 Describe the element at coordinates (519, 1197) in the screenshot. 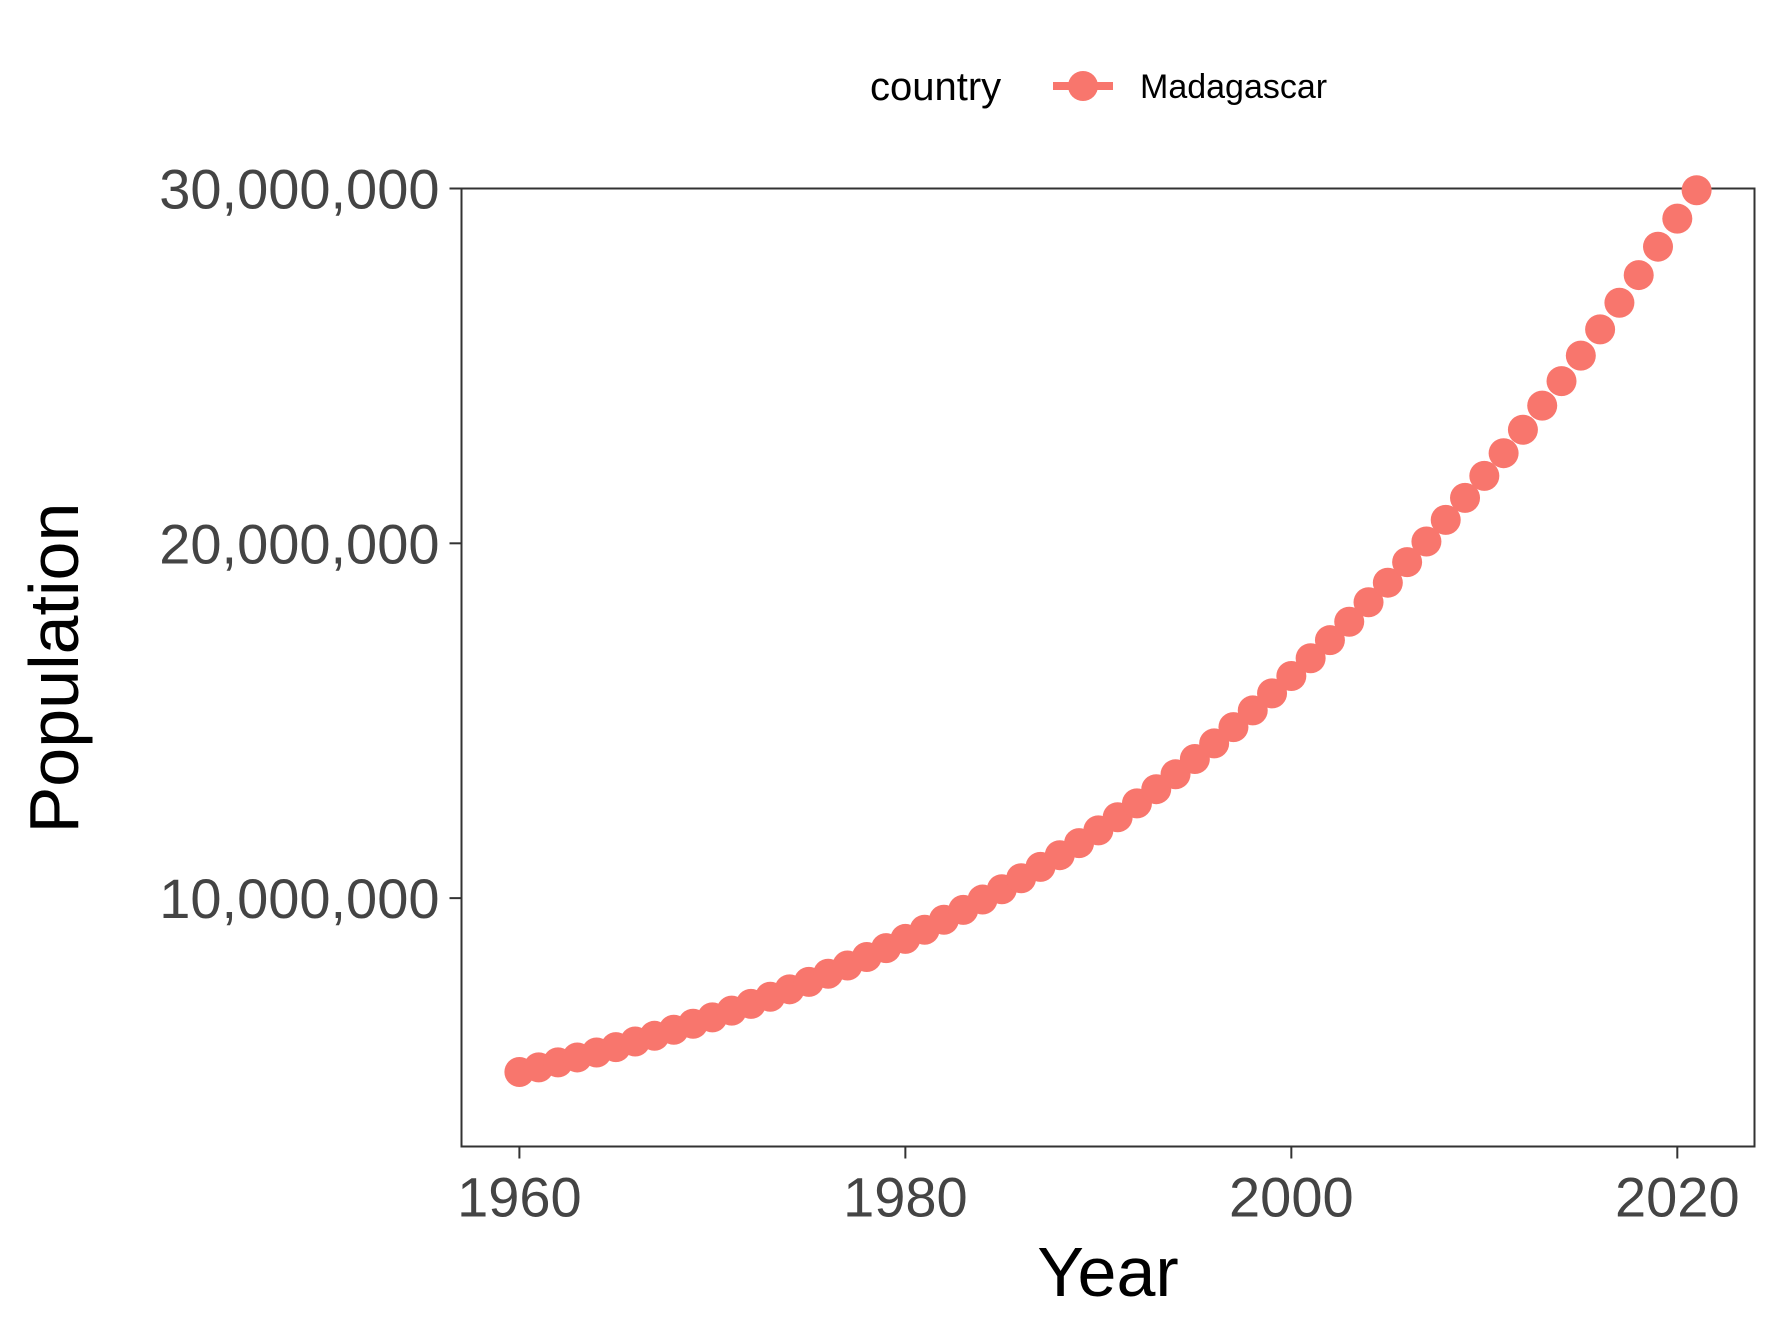

I see `x-tick-label-1960: 1960` at that location.